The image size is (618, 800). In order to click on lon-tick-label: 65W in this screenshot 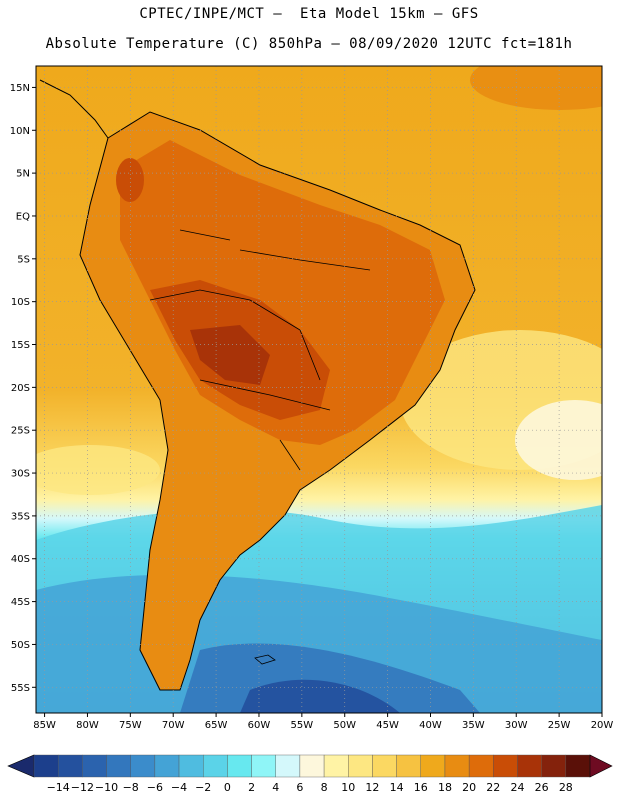, I will do `click(216, 725)`.